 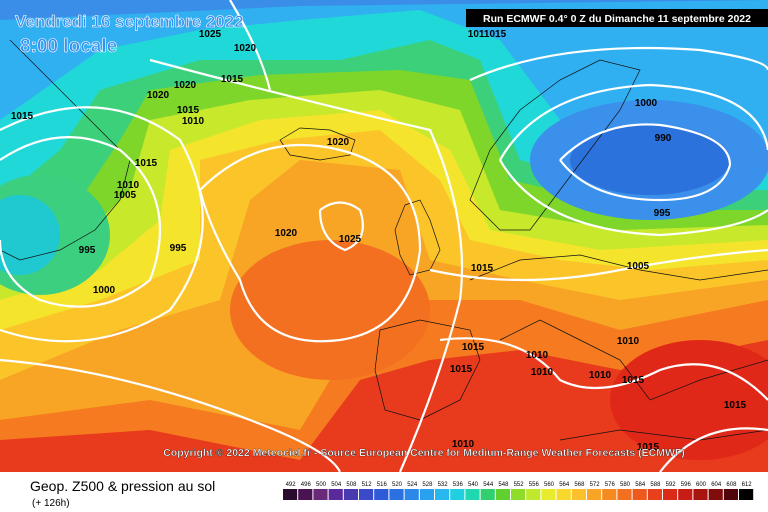 What do you see at coordinates (686, 485) in the screenshot?
I see `scale-label: 596` at bounding box center [686, 485].